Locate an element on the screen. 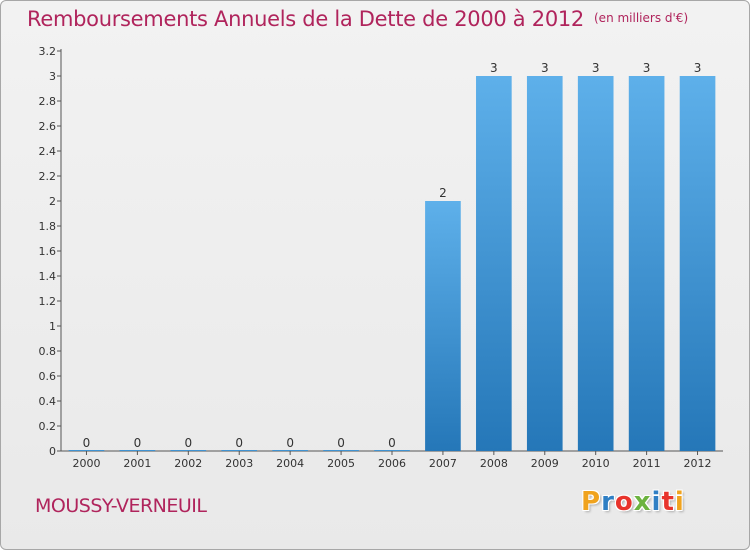 This screenshot has height=550, width=750. x-tick-label: 2005 is located at coordinates (341, 463).